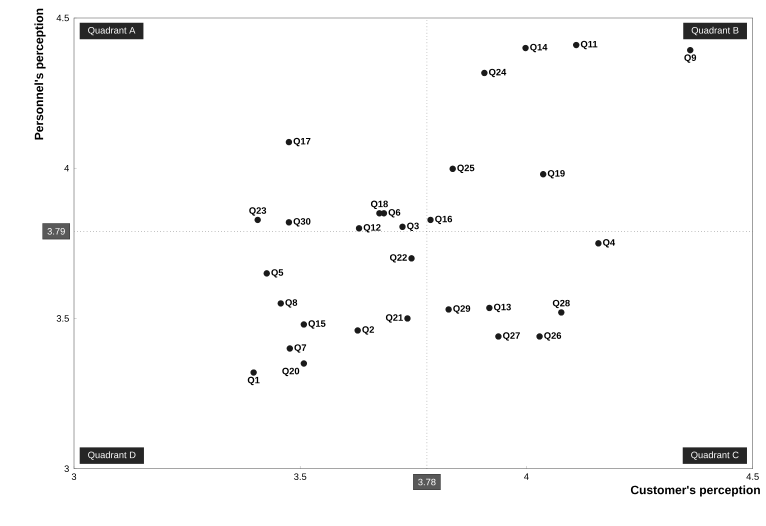 This screenshot has width=766, height=526. Describe the element at coordinates (67, 168) in the screenshot. I see `y-tick-label: 4` at that location.